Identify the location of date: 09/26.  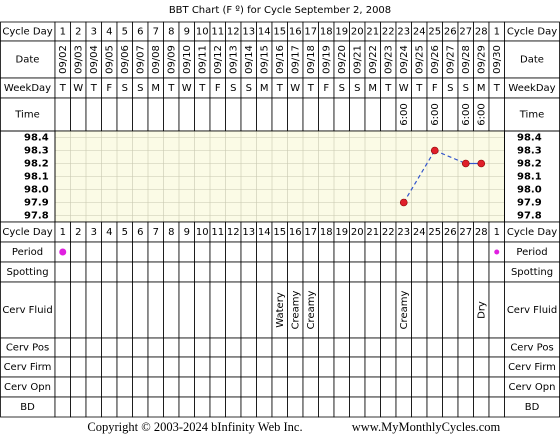
(435, 59).